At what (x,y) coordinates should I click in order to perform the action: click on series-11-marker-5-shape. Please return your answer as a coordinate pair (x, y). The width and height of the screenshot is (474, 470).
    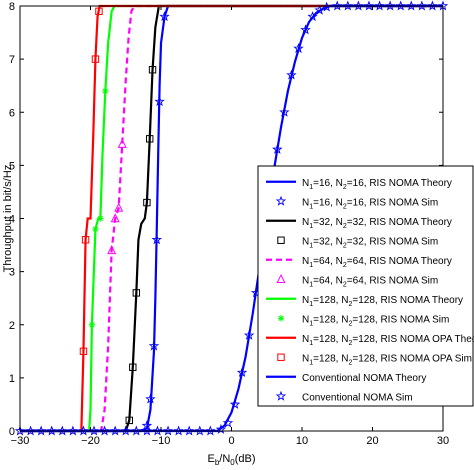
    Looking at the image, I should click on (73, 430).